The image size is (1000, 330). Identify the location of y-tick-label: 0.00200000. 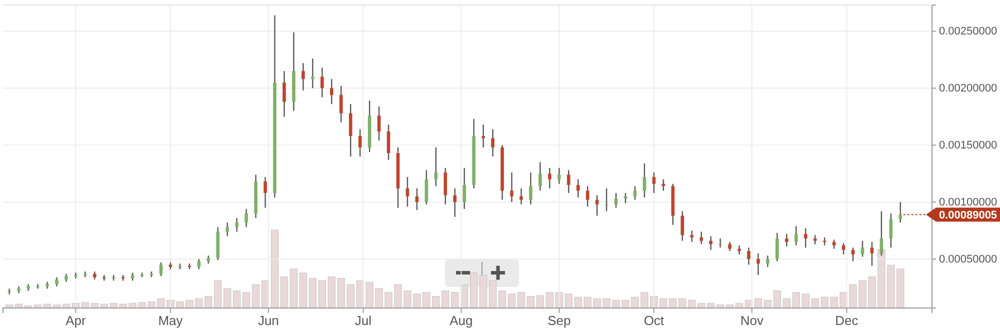
(968, 88).